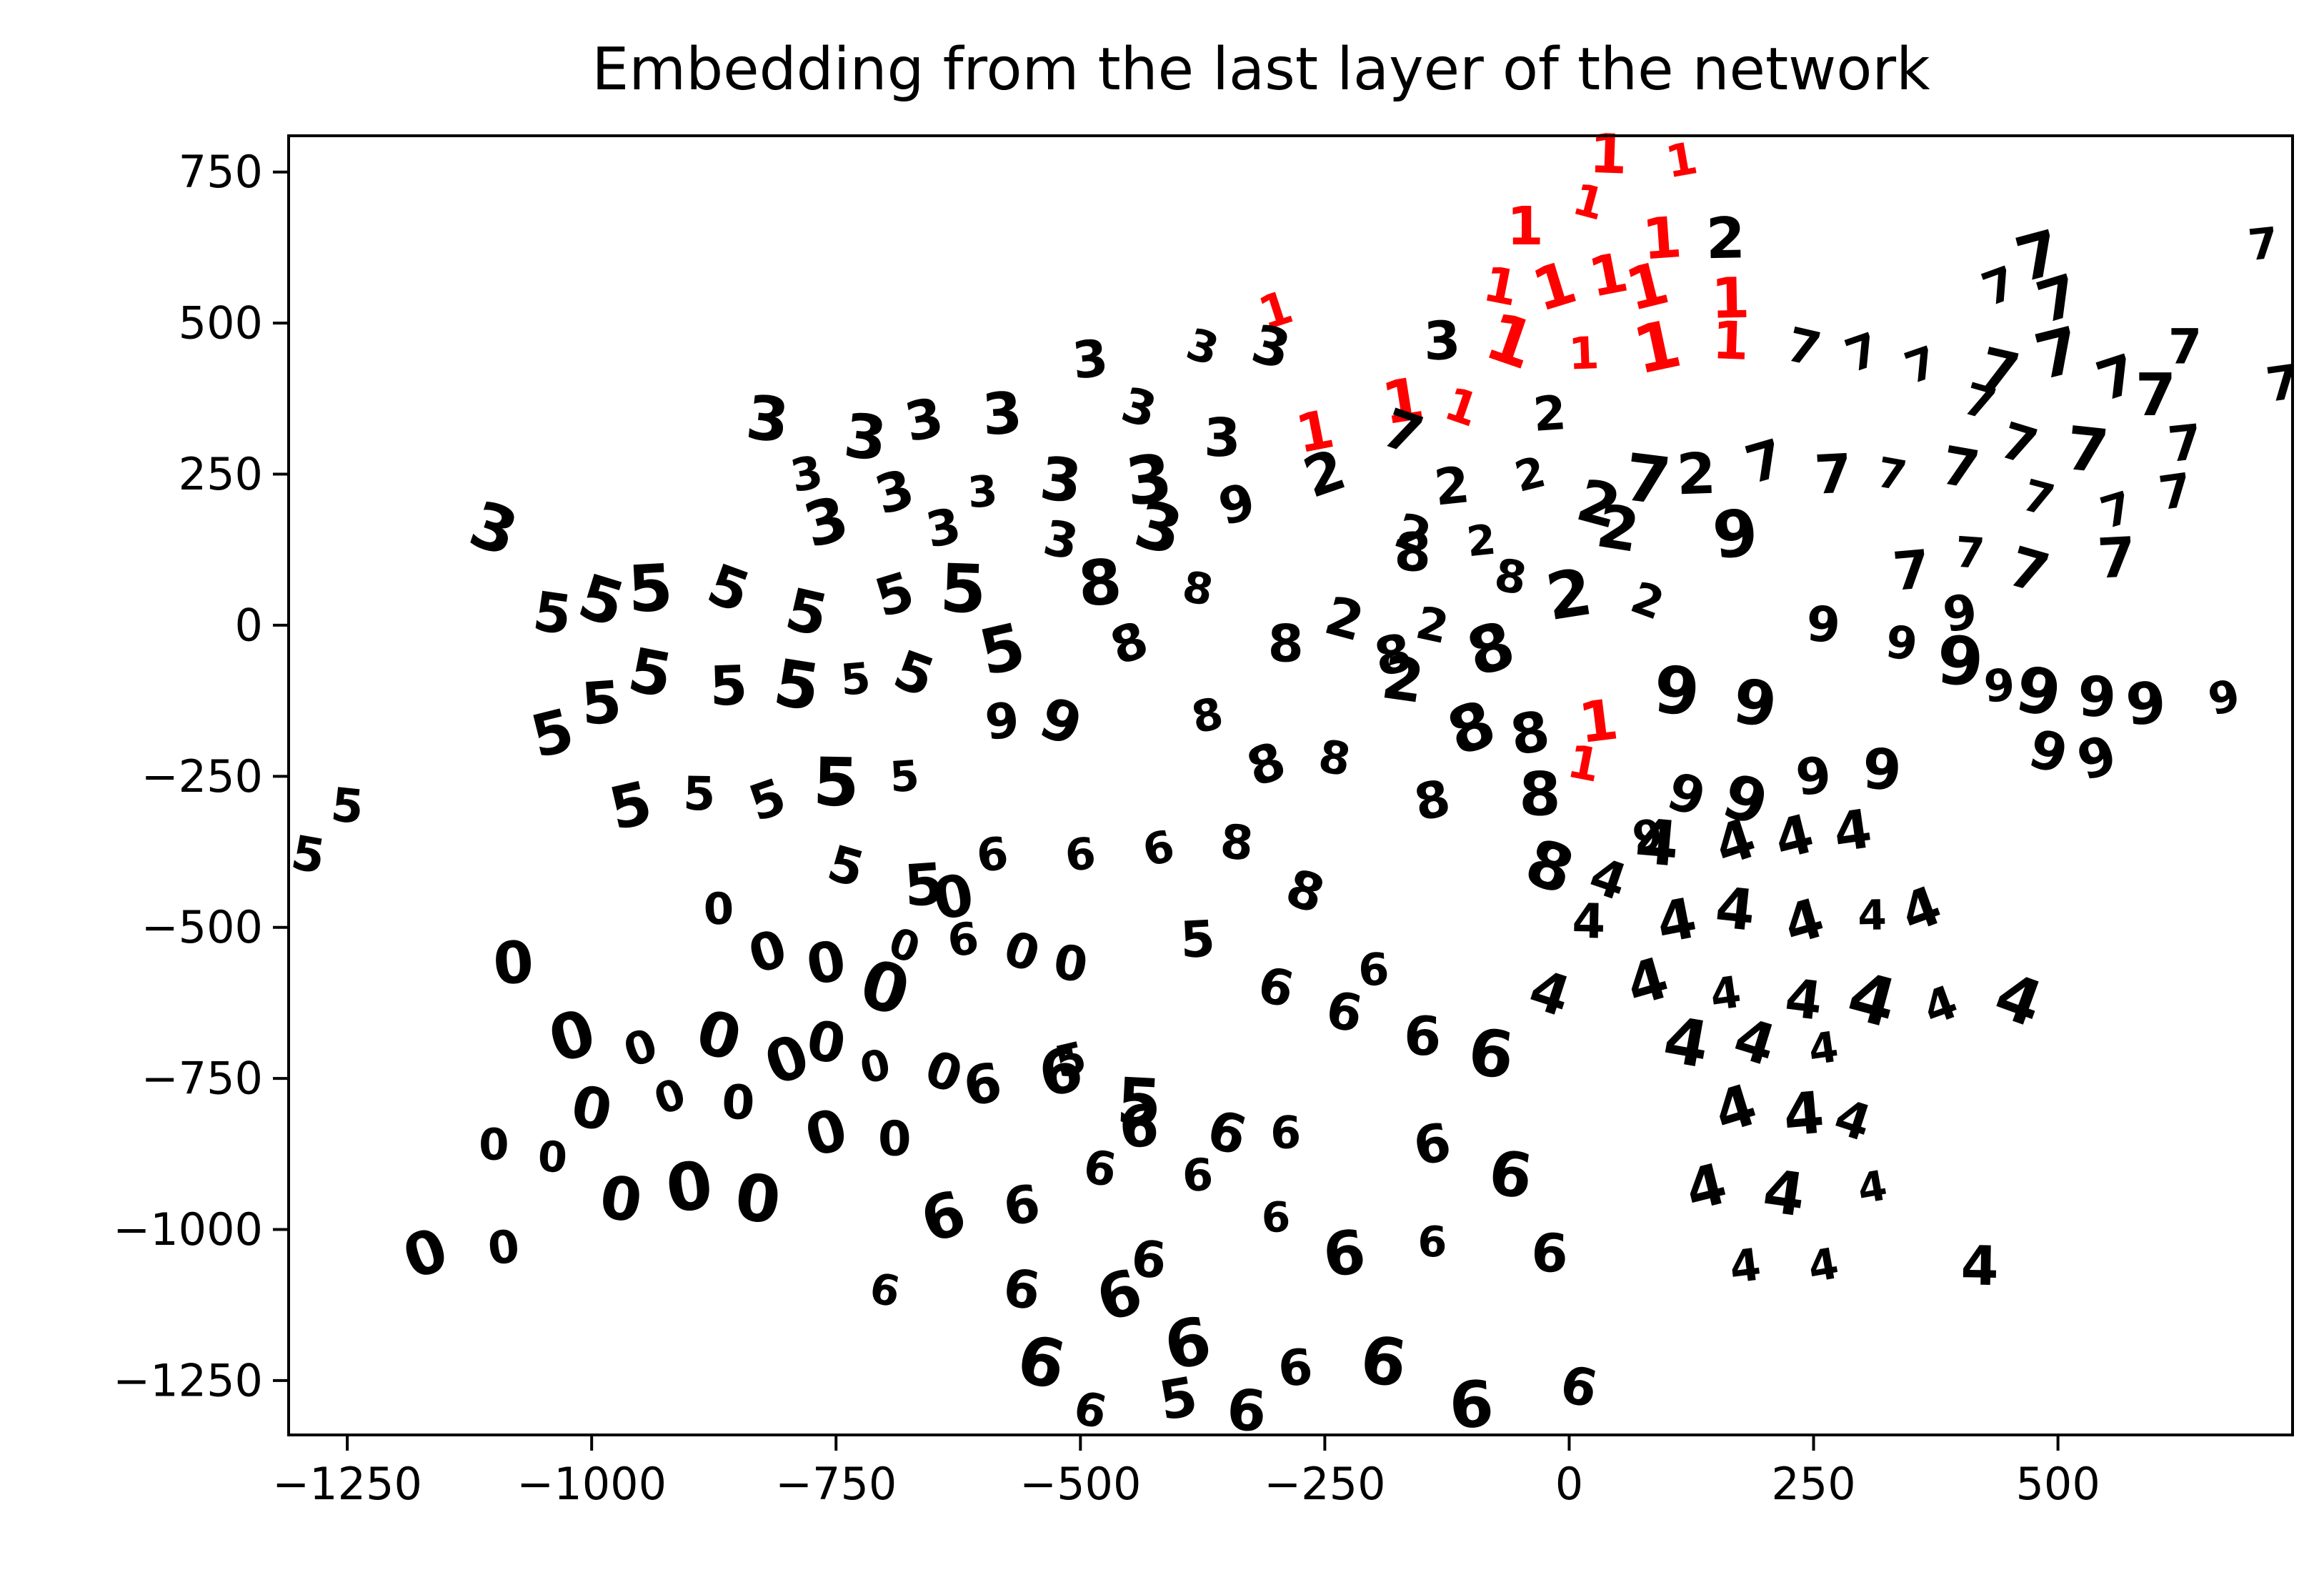  What do you see at coordinates (592, 1484) in the screenshot?
I see `x-tick-label: −1000` at bounding box center [592, 1484].